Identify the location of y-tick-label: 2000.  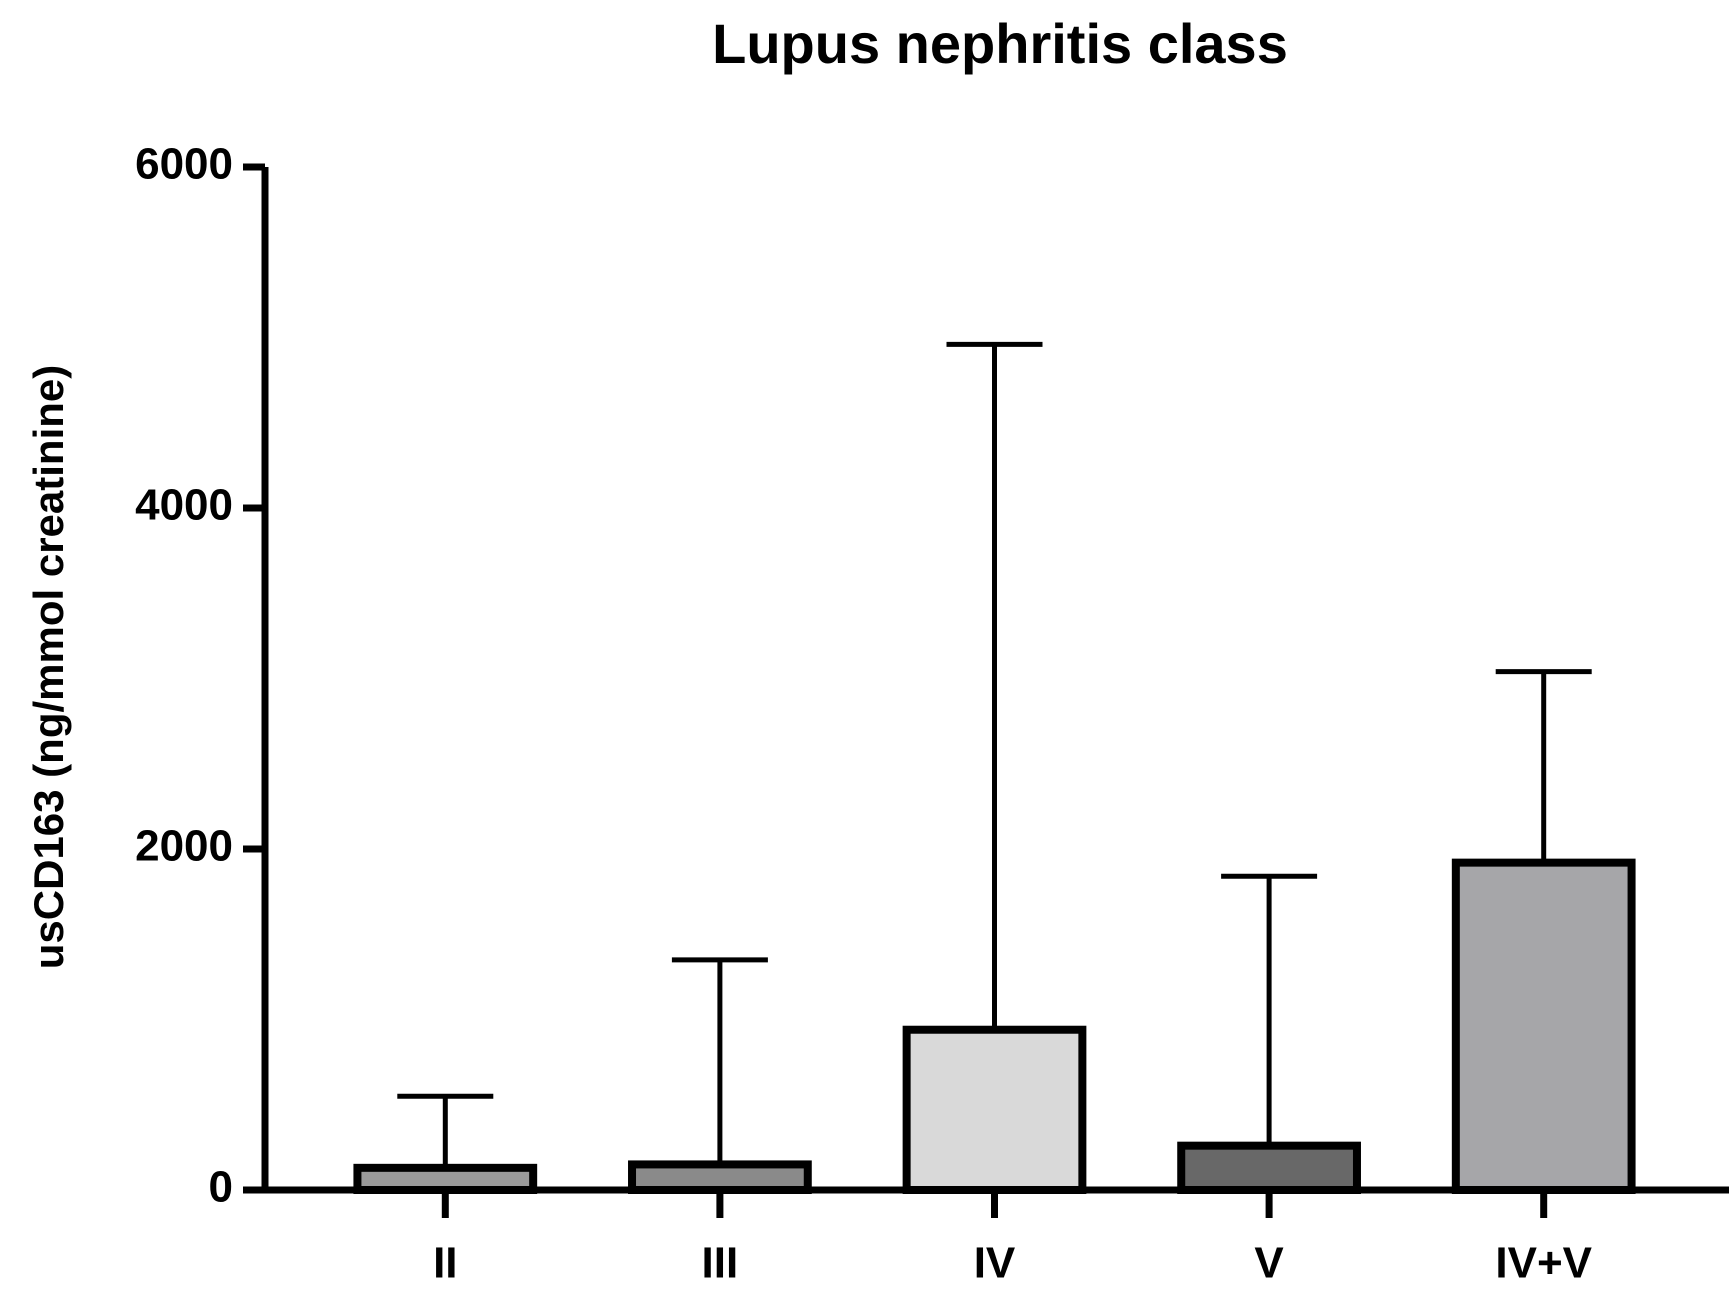
(184, 846).